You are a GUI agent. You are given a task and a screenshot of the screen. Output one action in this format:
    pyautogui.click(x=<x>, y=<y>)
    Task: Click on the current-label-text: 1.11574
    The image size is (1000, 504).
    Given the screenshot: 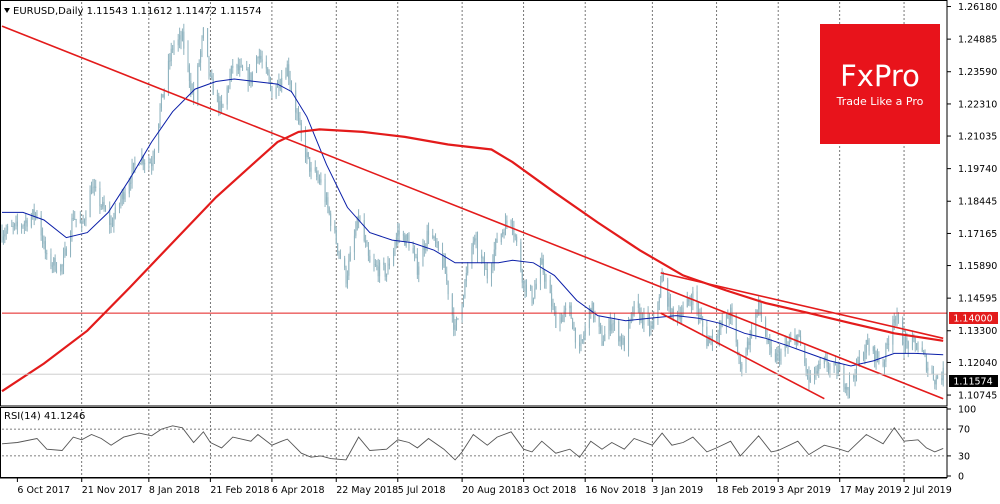 What is the action you would take?
    pyautogui.click(x=972, y=382)
    